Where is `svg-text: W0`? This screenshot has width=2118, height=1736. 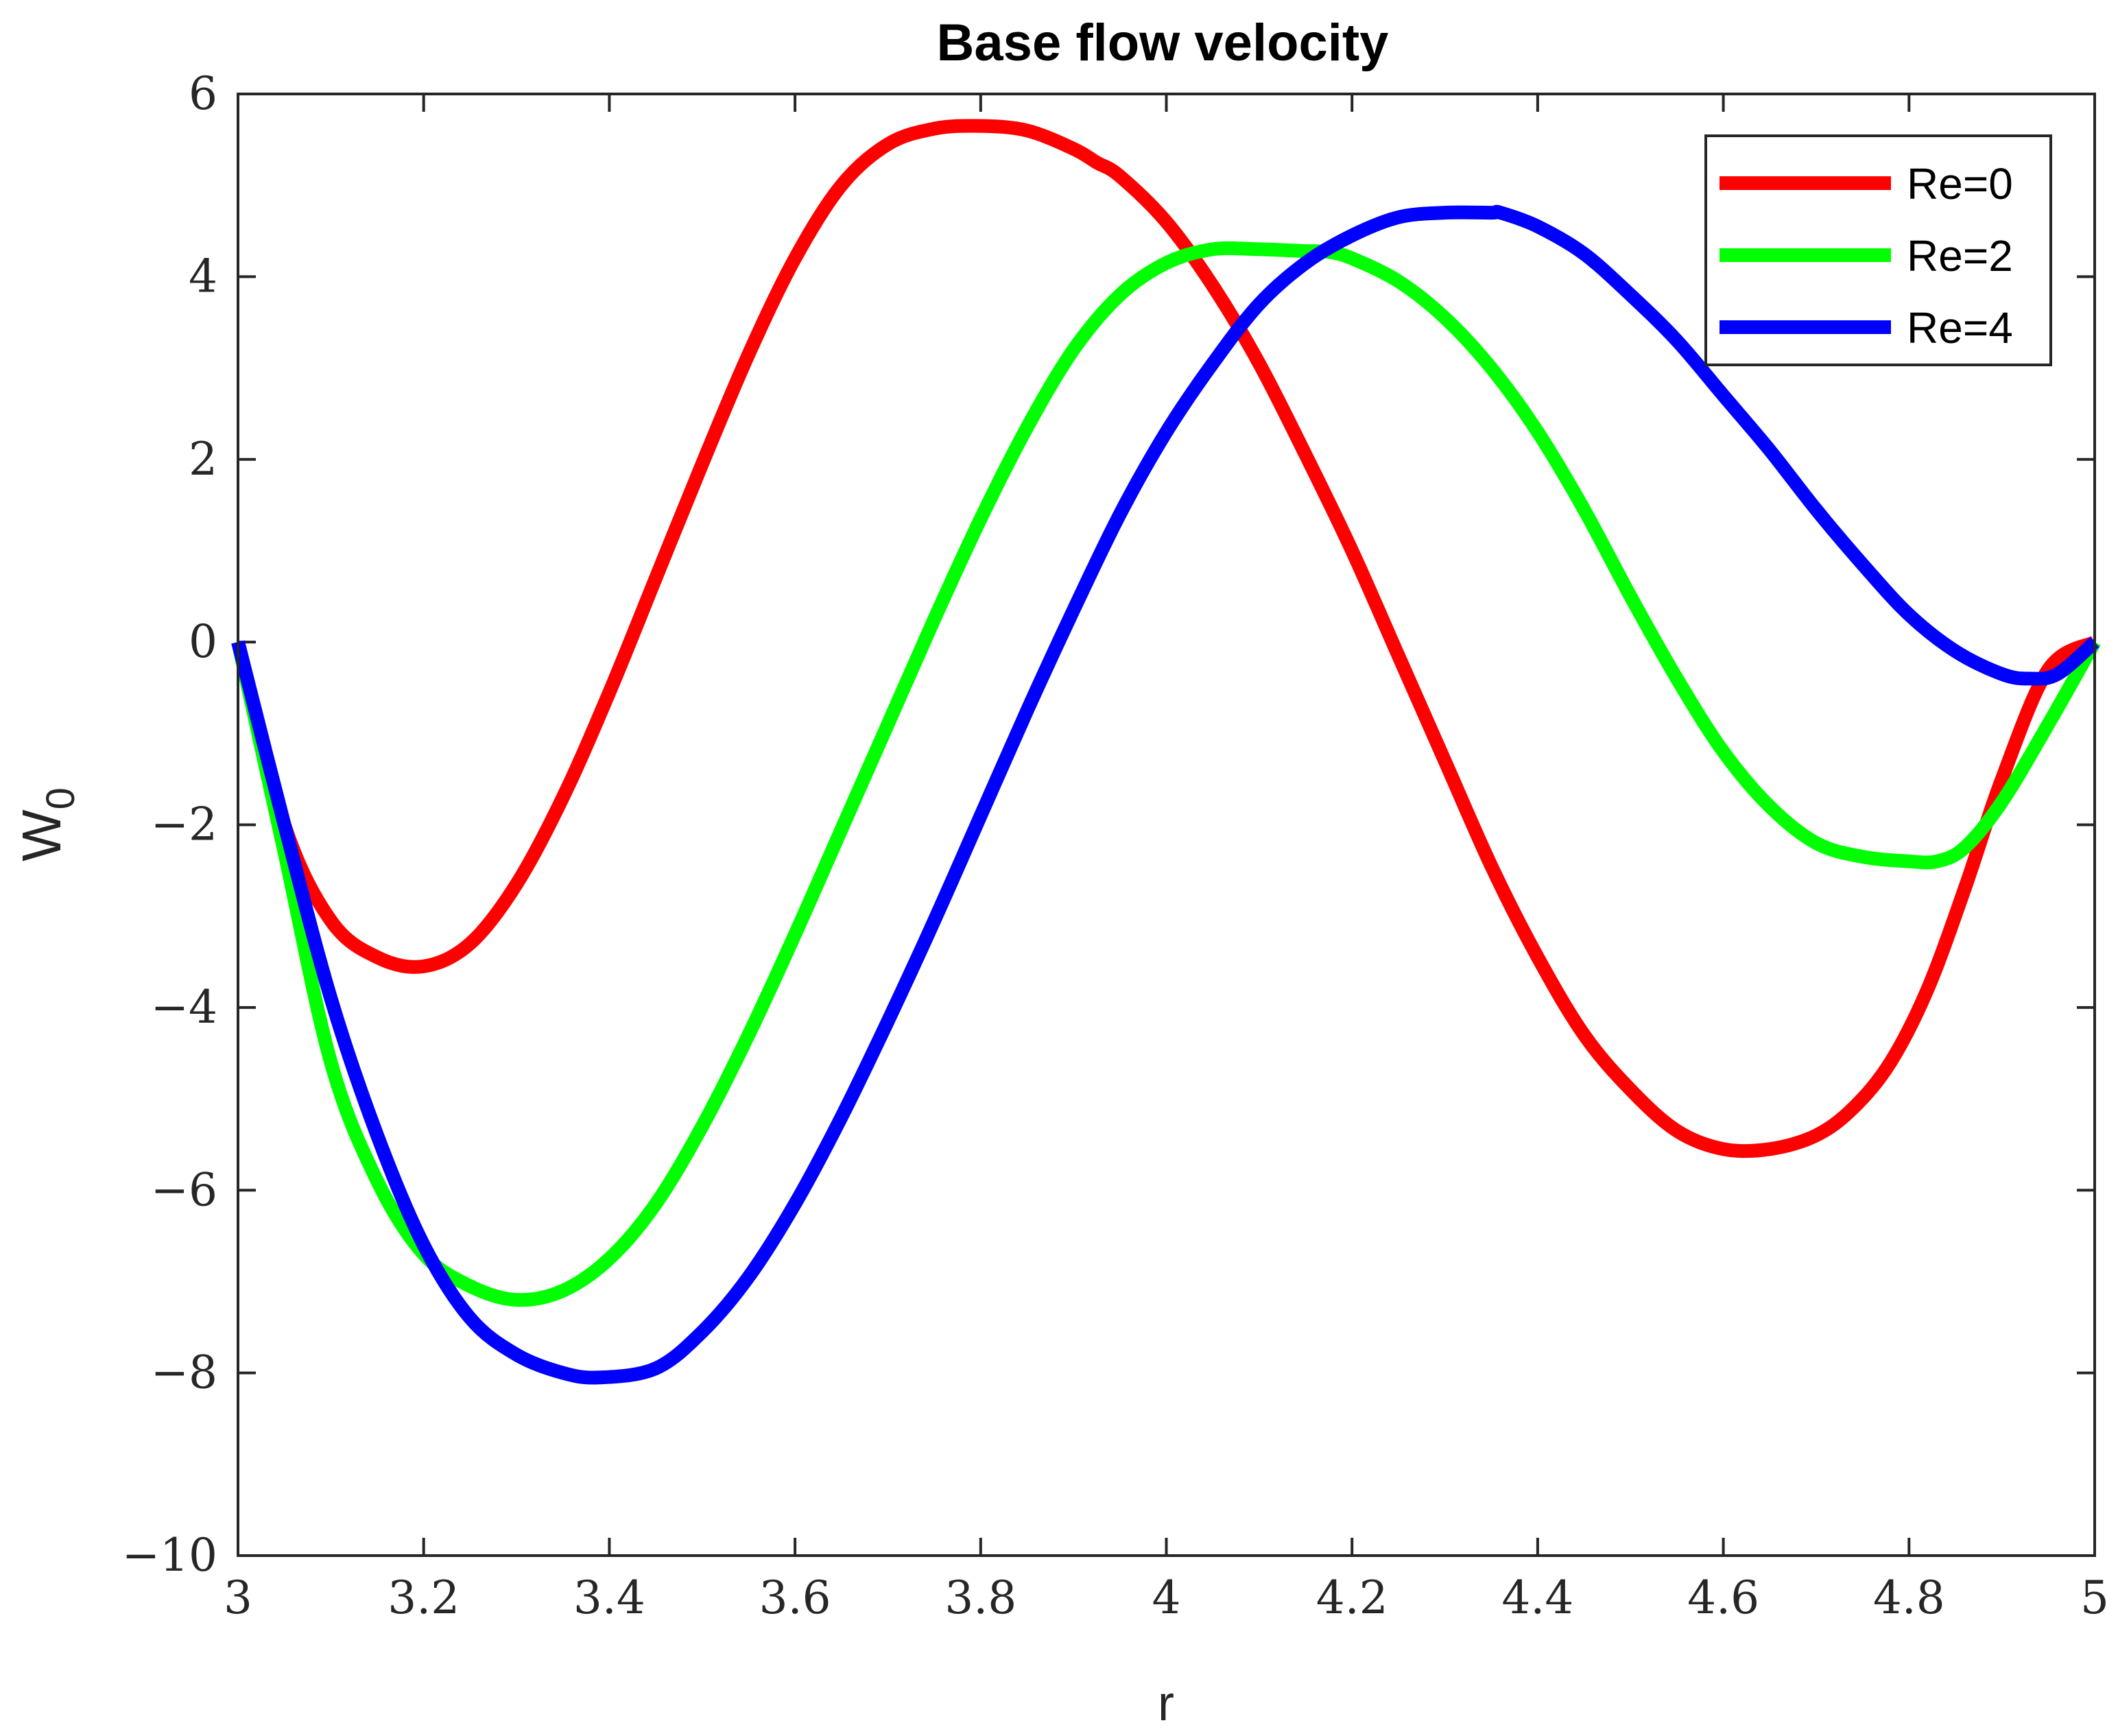
svg-text: W0 is located at coordinates (47, 824).